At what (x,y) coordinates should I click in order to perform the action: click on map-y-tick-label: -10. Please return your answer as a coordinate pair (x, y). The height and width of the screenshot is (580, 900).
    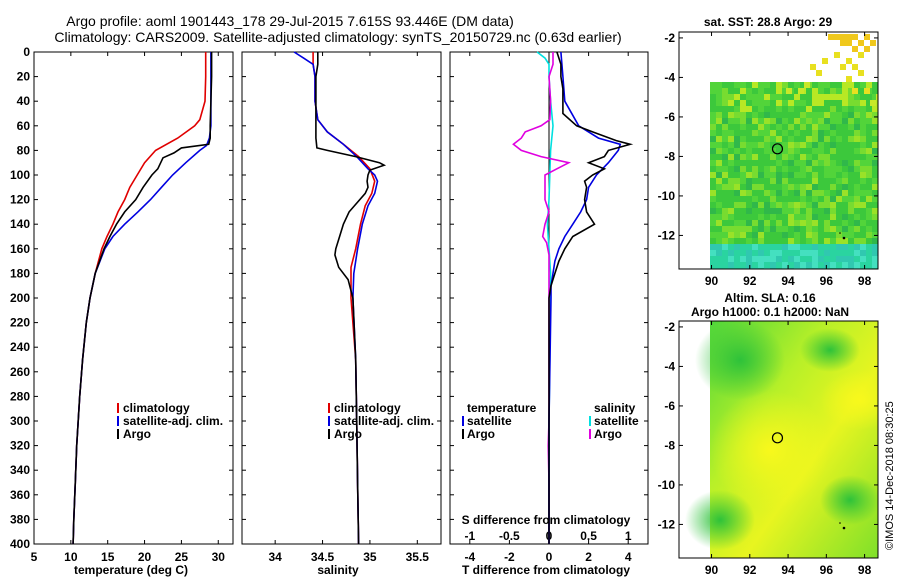
    Looking at the image, I should click on (667, 485).